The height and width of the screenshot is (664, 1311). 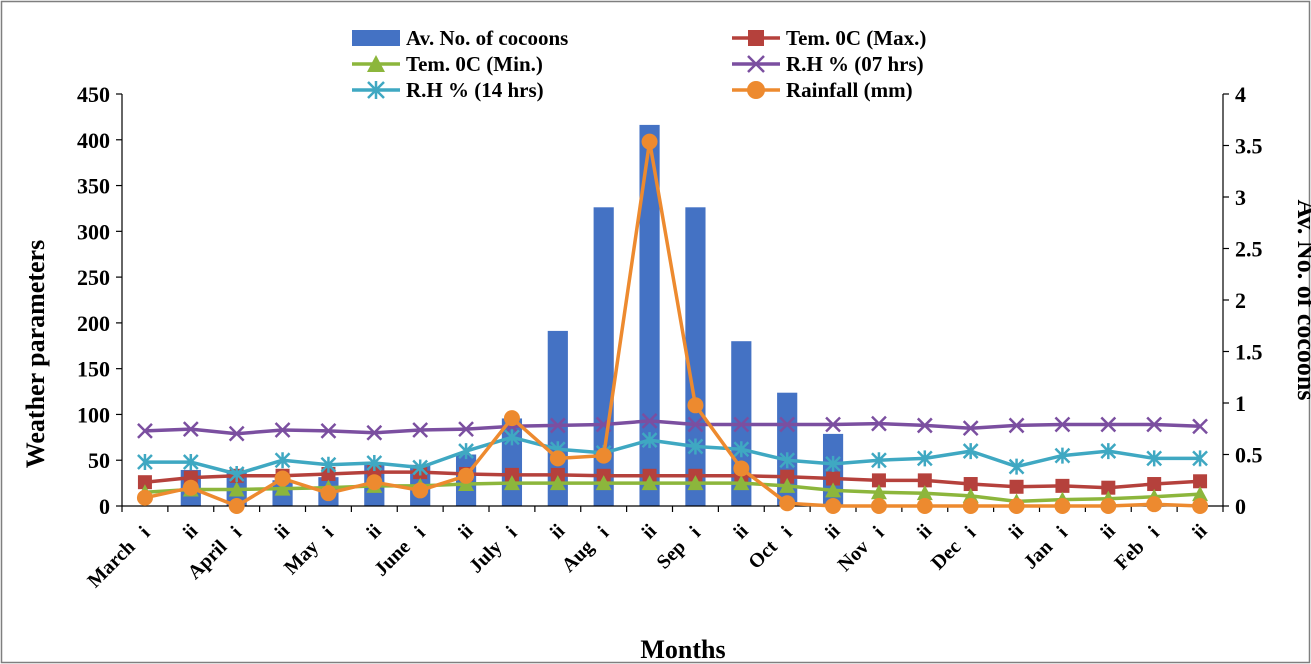 What do you see at coordinates (475, 90) in the screenshot?
I see `legend-label: R.H % (14 hrs)` at bounding box center [475, 90].